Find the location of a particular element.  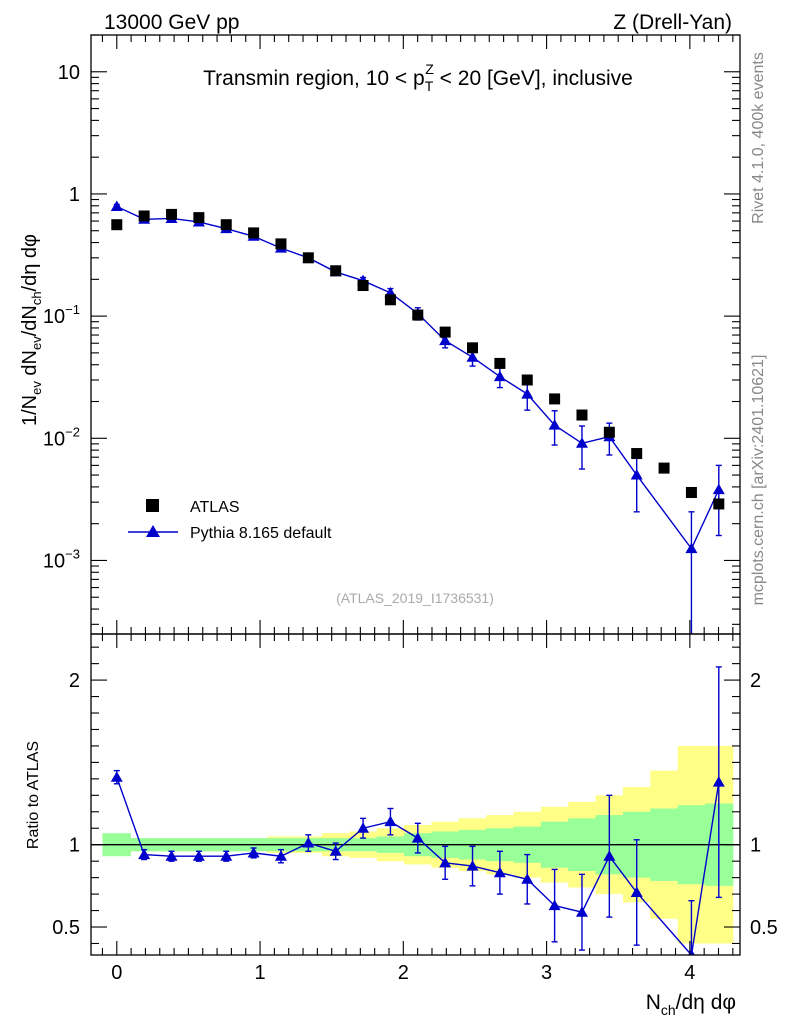

ratio-line is located at coordinates (418, 865).